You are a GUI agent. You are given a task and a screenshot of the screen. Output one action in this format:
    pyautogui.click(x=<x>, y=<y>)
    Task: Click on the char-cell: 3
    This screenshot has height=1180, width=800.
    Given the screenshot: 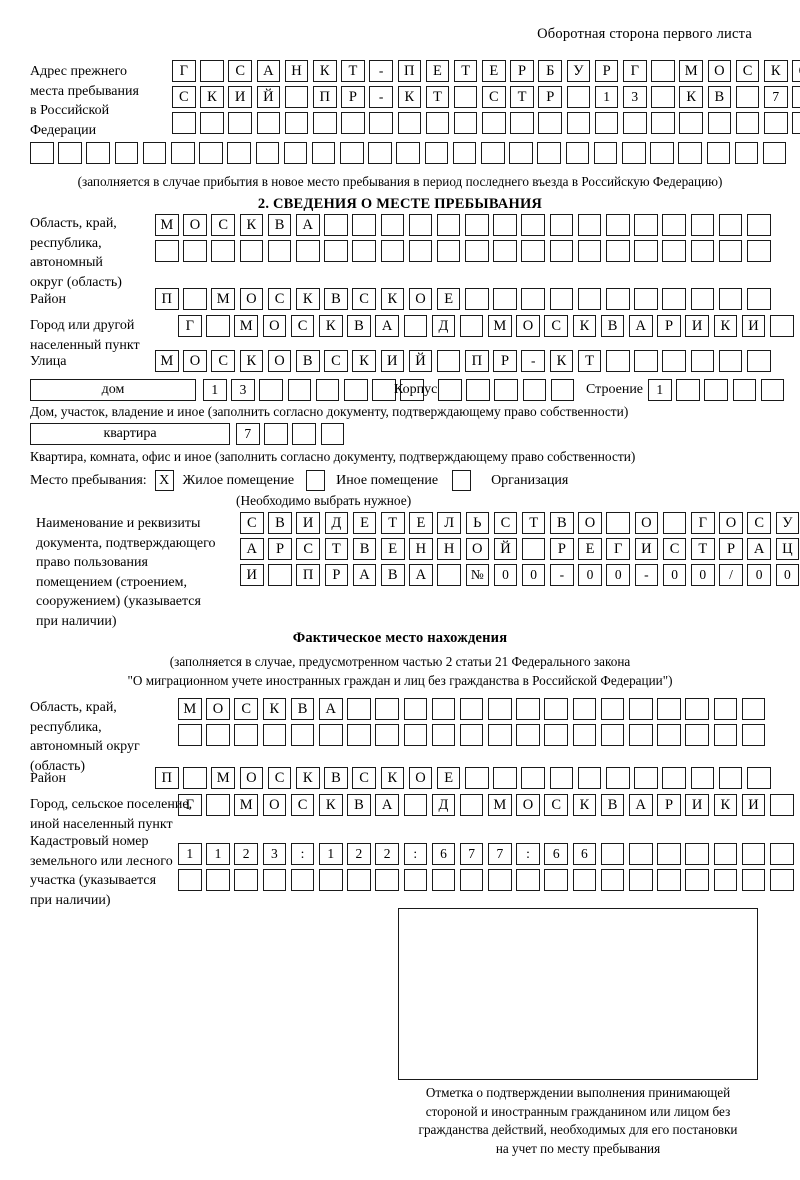 What is the action you would take?
    pyautogui.click(x=243, y=390)
    